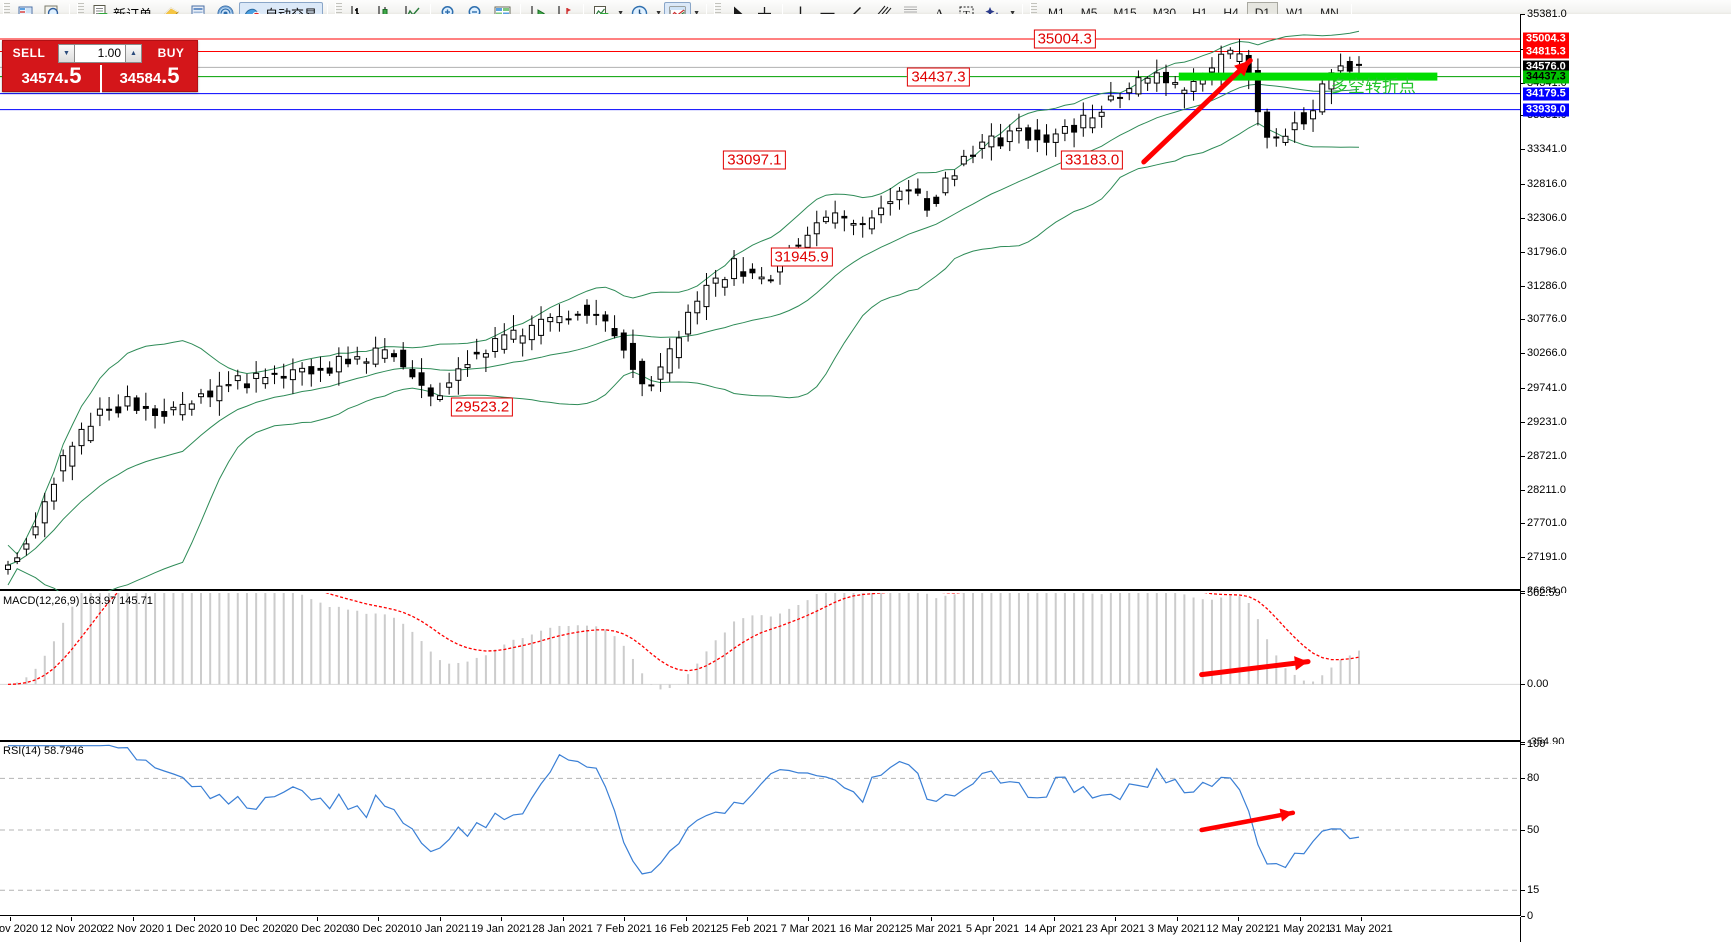  Describe the element at coordinates (42, 78) in the screenshot. I see `sell-price-integer: 34574` at that location.